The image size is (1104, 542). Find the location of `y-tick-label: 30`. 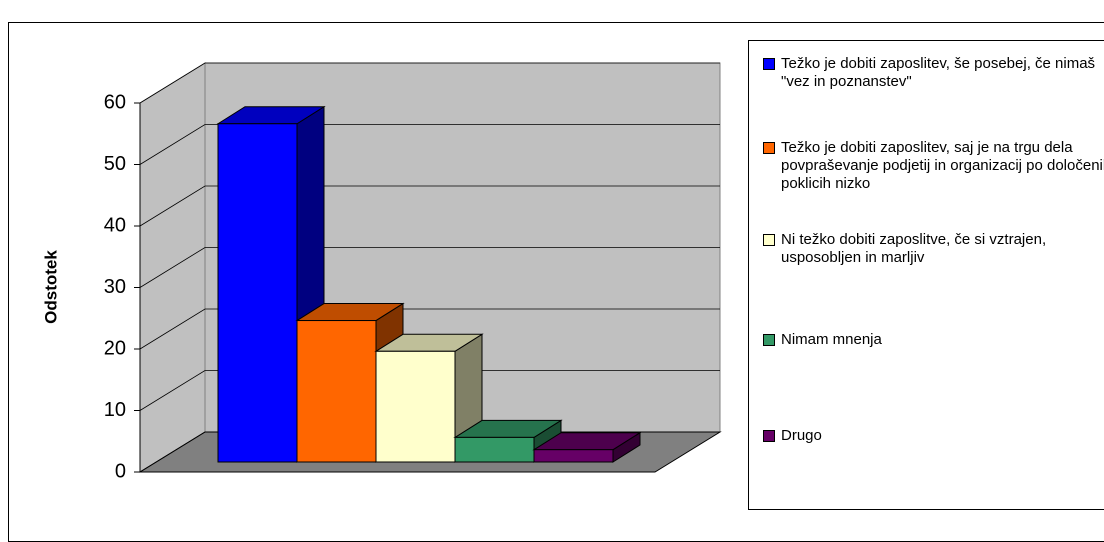

y-tick-label: 30 is located at coordinates (115, 287).